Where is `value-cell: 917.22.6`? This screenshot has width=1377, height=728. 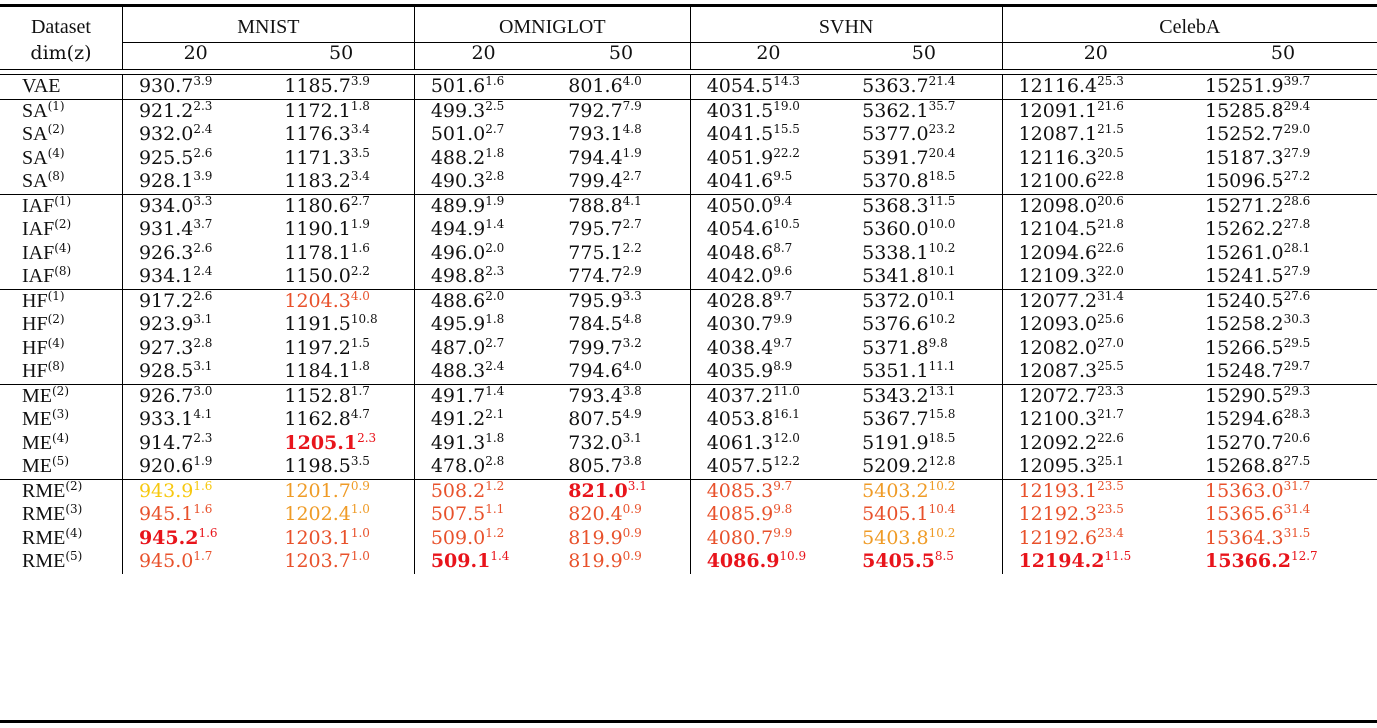
value-cell: 917.22.6 is located at coordinates (195, 301).